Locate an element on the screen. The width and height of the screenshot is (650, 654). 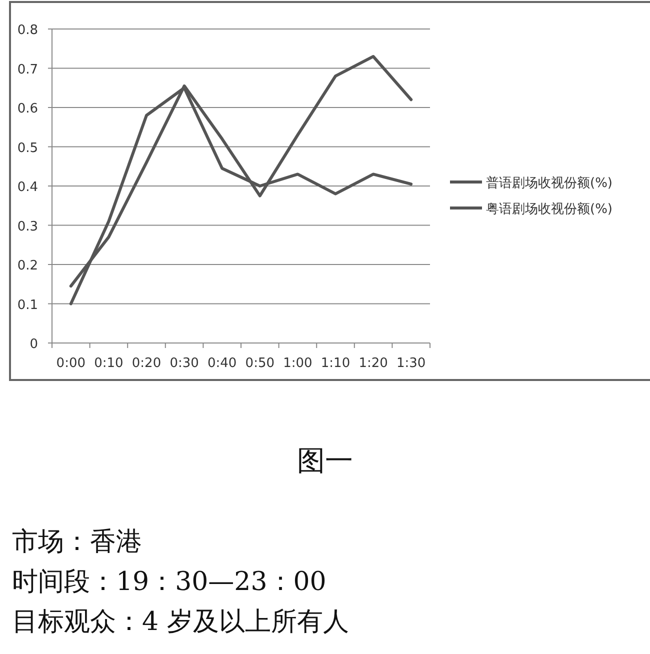
y-tick-label: 0.7 is located at coordinates (27, 70).